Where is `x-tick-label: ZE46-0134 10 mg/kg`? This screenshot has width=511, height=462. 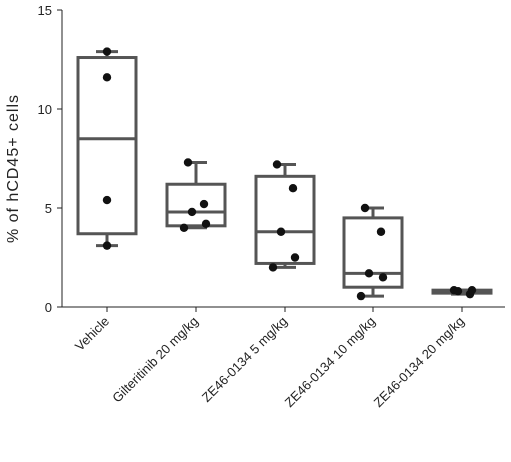 x-tick-label: ZE46-0134 10 mg/kg is located at coordinates (330, 362).